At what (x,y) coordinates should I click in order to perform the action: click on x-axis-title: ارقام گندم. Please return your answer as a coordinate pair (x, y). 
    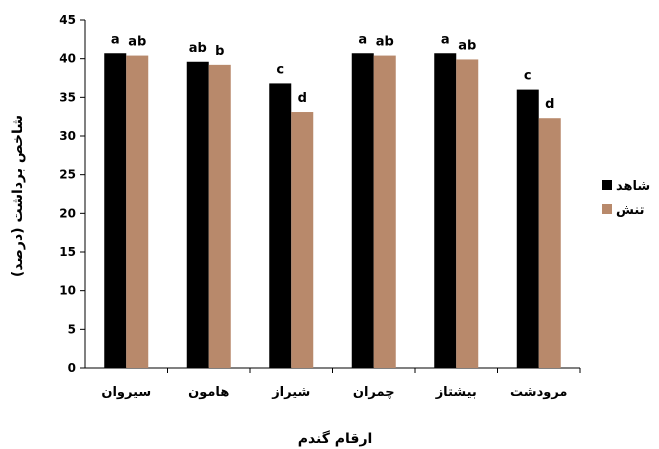
    Looking at the image, I should click on (335, 438).